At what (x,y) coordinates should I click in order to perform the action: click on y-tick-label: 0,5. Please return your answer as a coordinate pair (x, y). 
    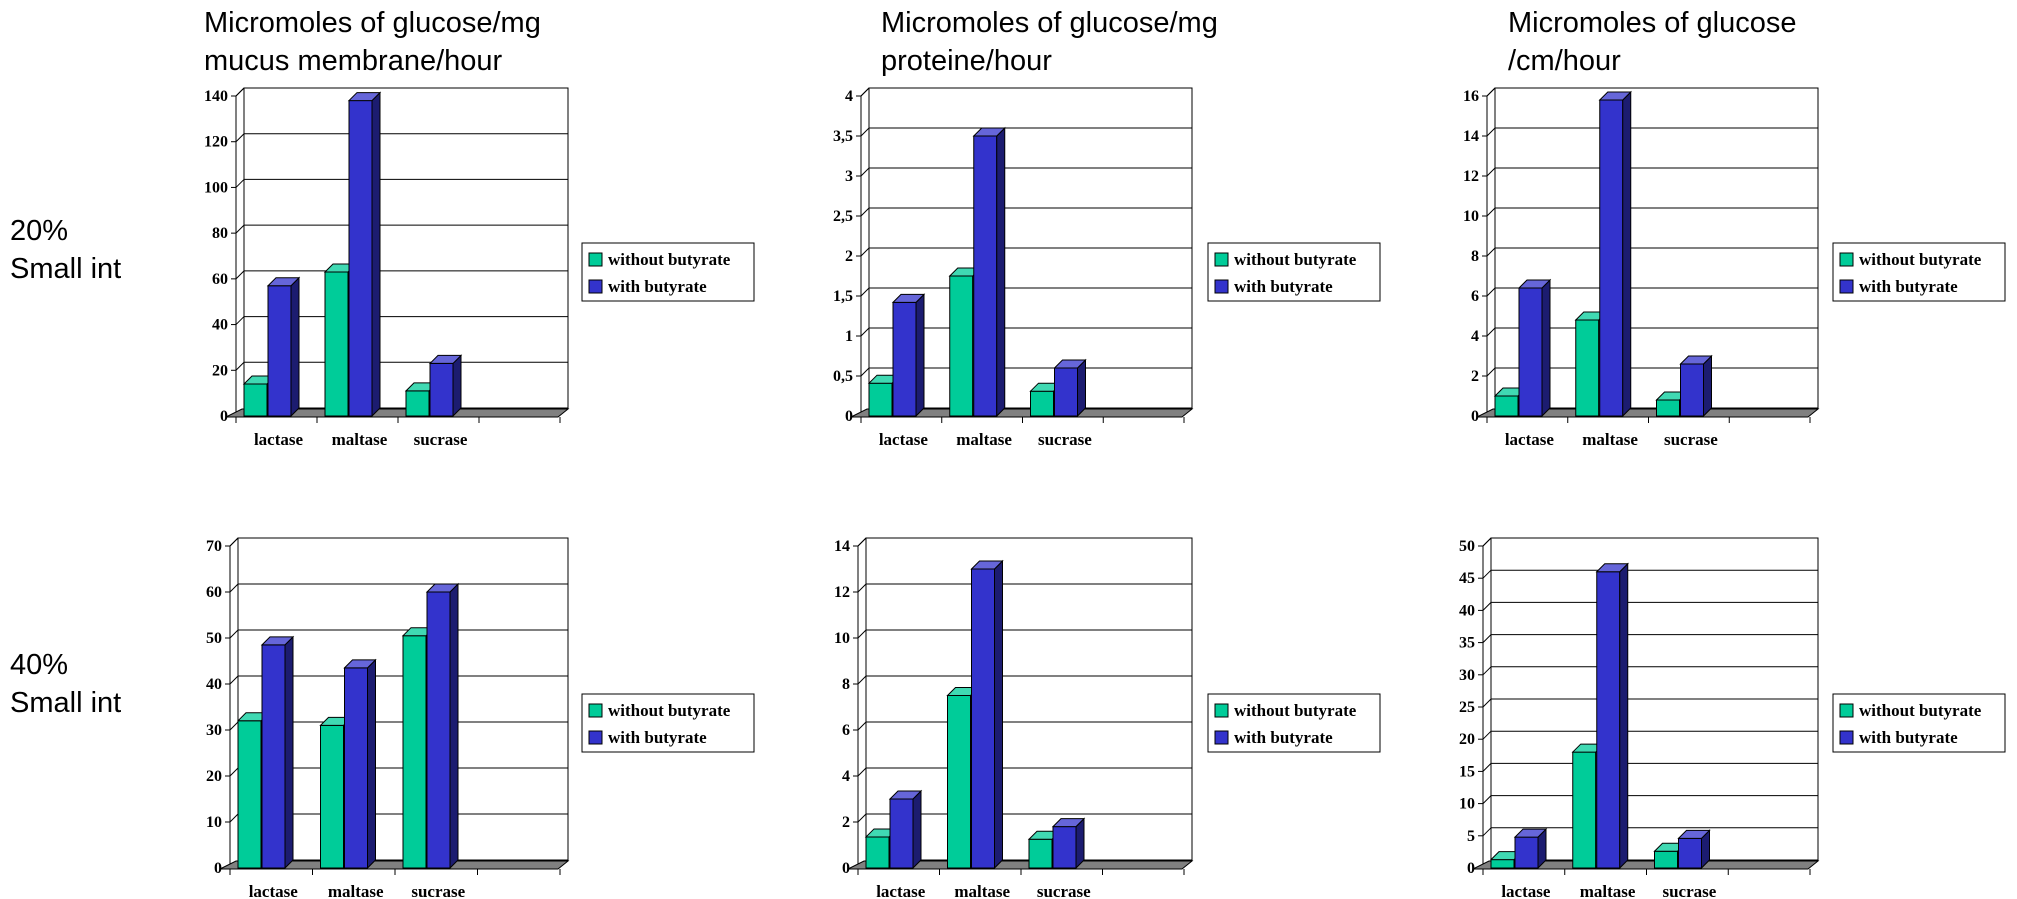
    Looking at the image, I should click on (843, 376).